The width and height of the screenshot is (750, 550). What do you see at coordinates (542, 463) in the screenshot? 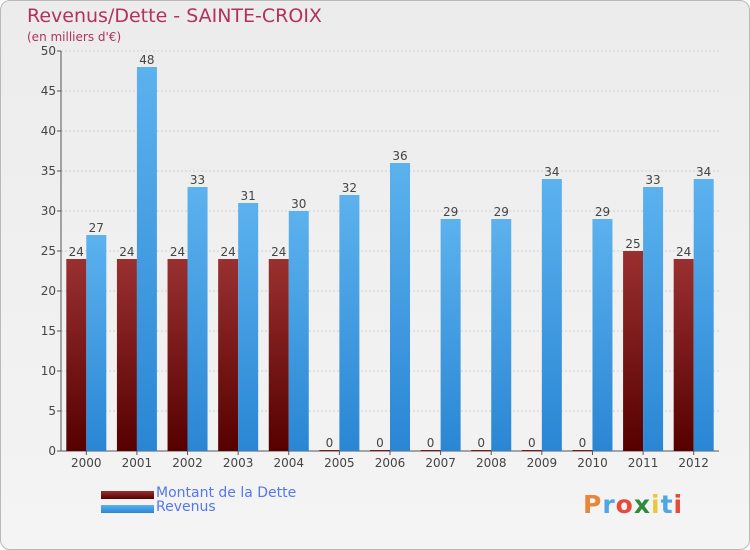
I see `x-tick-label: 2009` at bounding box center [542, 463].